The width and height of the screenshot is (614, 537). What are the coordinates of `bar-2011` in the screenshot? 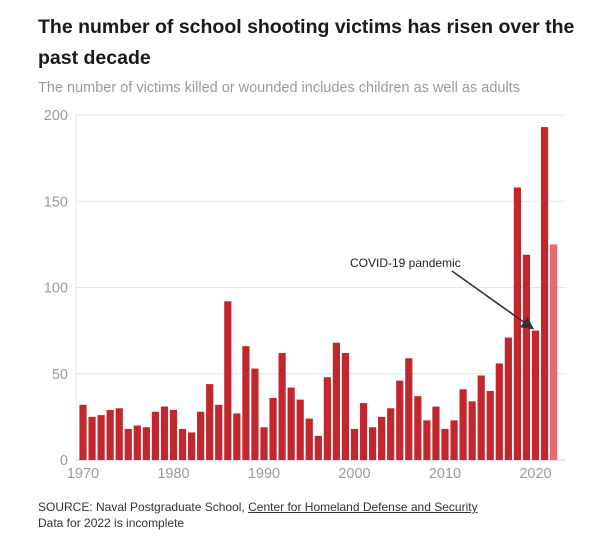 It's located at (454, 440).